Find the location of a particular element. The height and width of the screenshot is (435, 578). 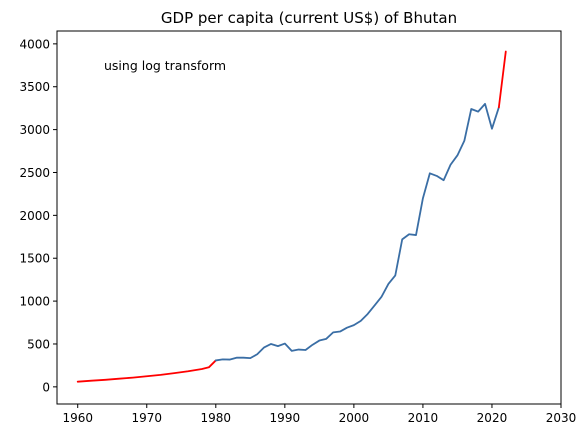

y-axis: 0 500 1000 1500 2000 2500 3000 3500 4000 is located at coordinates (38, 215).